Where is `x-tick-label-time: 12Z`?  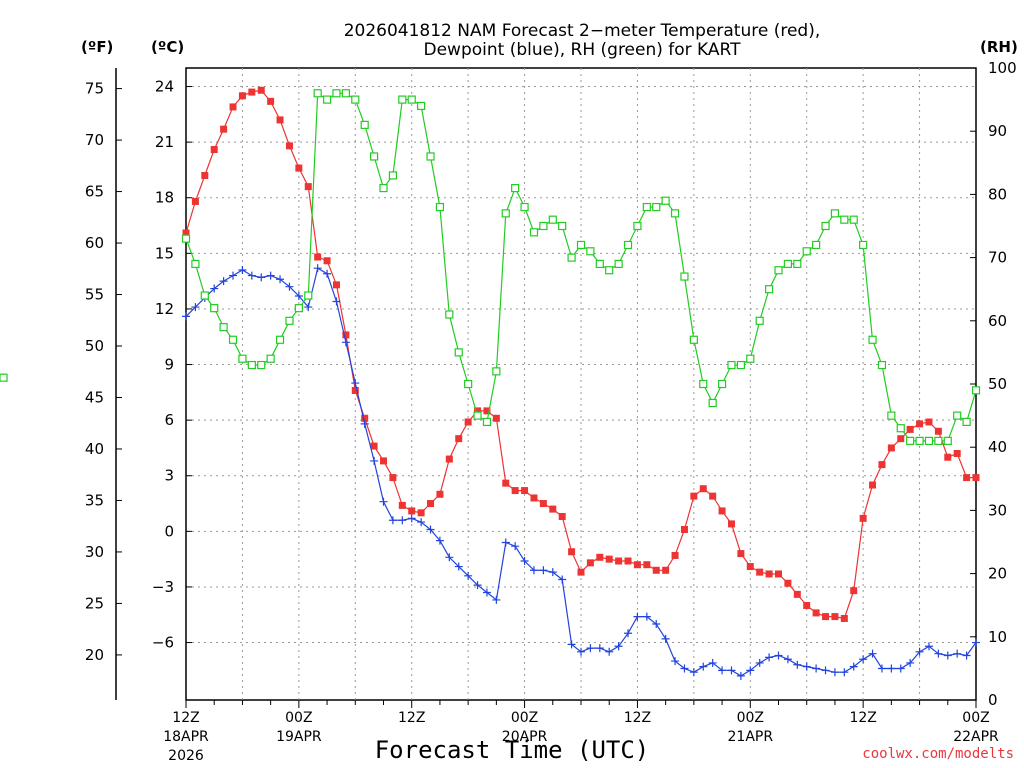
x-tick-label-time: 12Z is located at coordinates (185, 718).